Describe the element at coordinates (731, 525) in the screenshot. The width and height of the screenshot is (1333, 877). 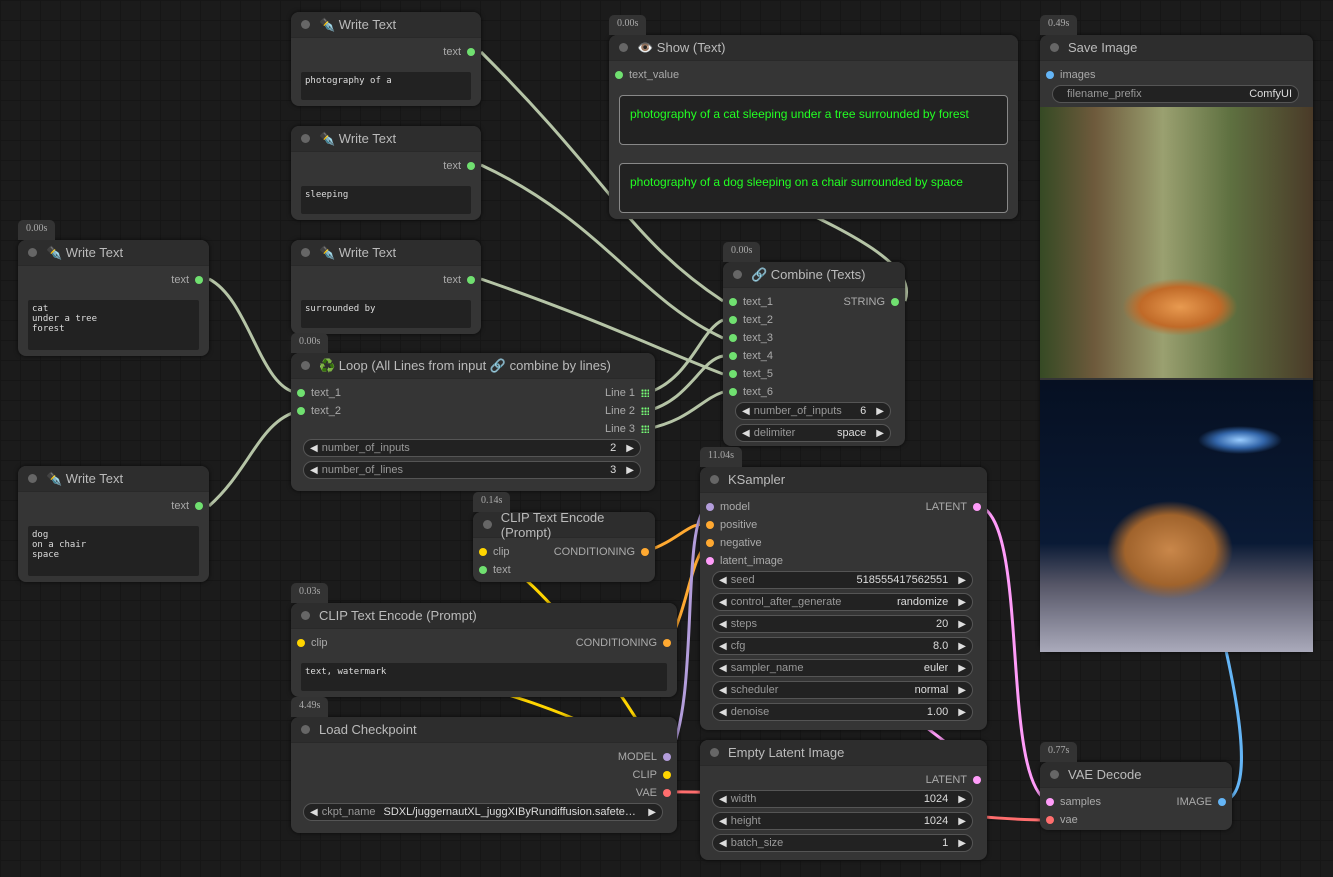
I see `input-slot-positive: positive` at that location.